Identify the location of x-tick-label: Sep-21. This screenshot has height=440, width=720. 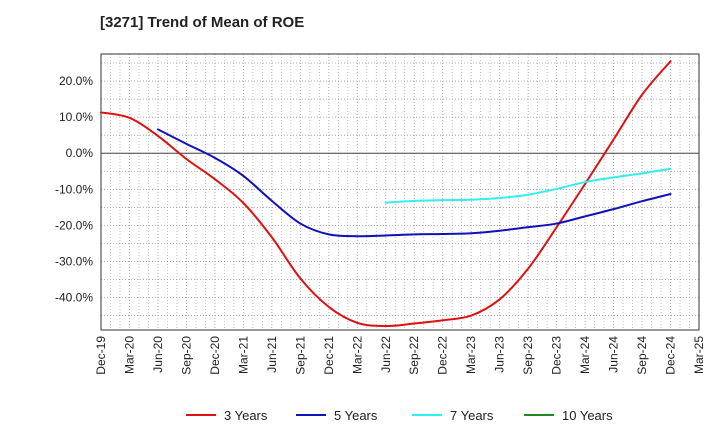
(300, 355).